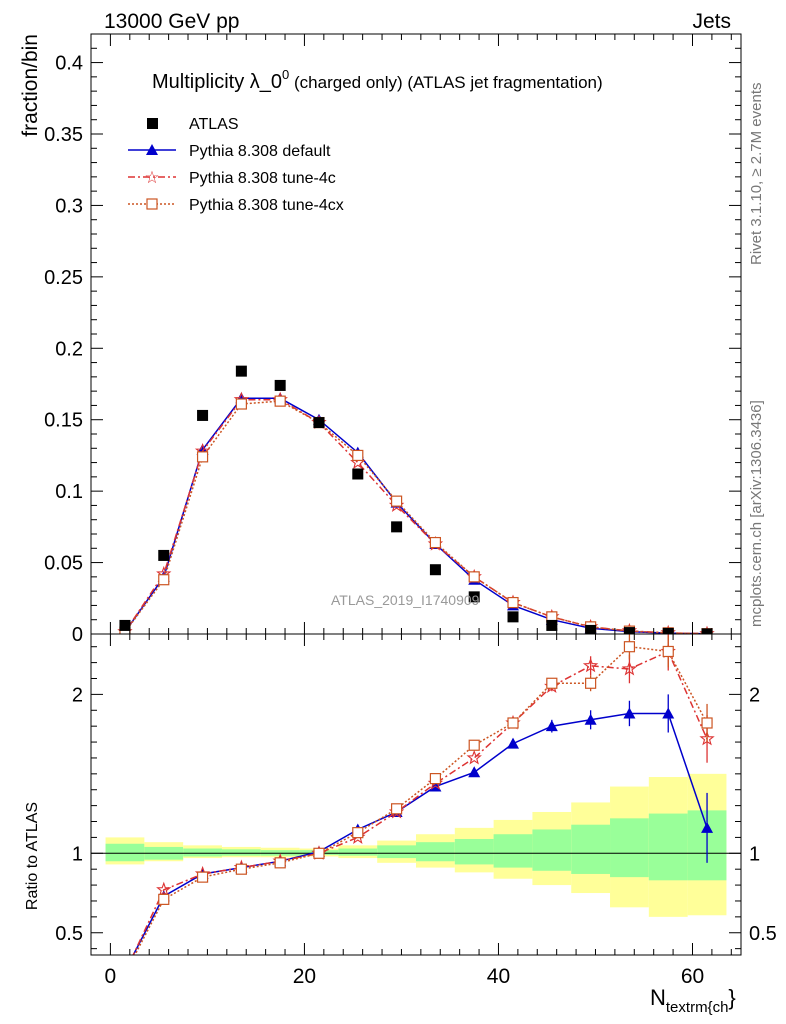  I want to click on main-ytick-label-7: 0.35, so click(63, 135).